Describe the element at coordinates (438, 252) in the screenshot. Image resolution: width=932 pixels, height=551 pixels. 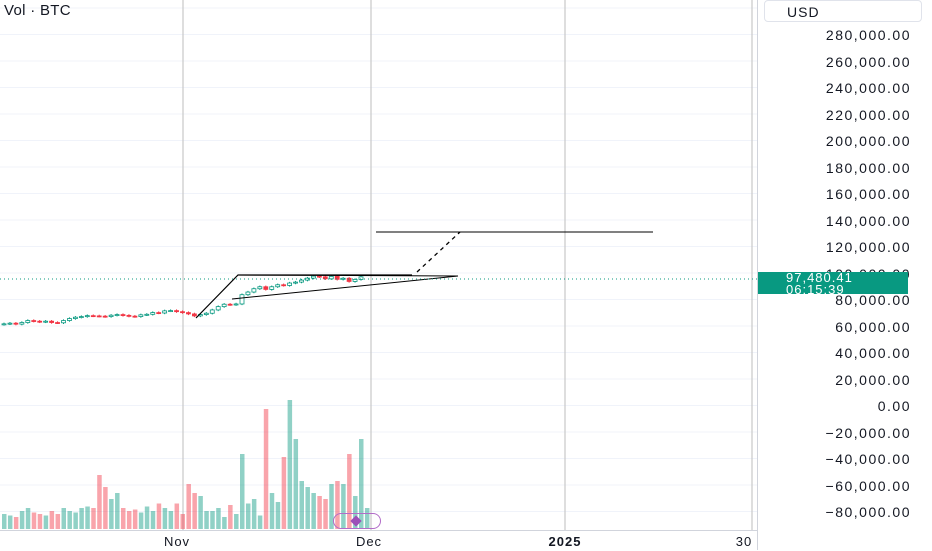
I see `projection-dashed-line` at that location.